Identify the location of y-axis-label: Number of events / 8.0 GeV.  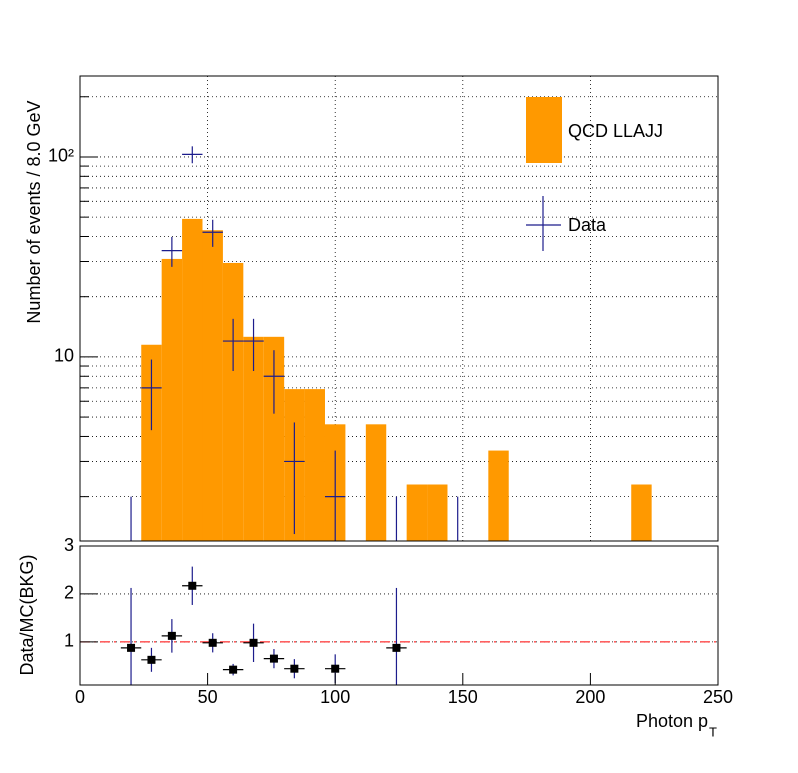
(34, 211).